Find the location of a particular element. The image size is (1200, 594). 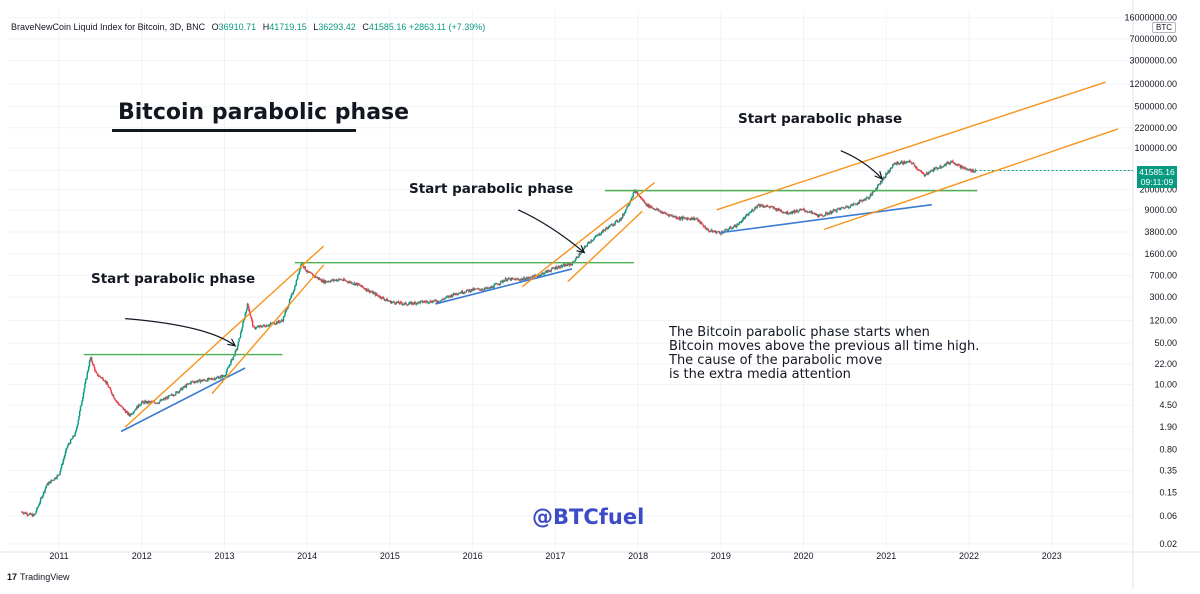

currency-badge: BTC is located at coordinates (1164, 27).